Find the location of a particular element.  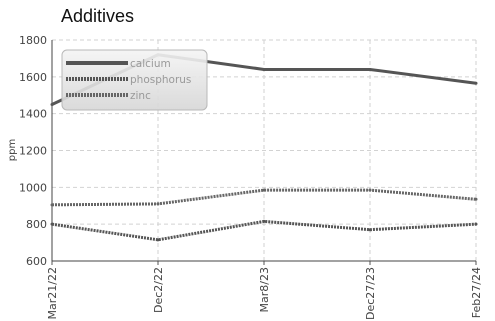

y-tick-label: 1400 is located at coordinates (33, 114).